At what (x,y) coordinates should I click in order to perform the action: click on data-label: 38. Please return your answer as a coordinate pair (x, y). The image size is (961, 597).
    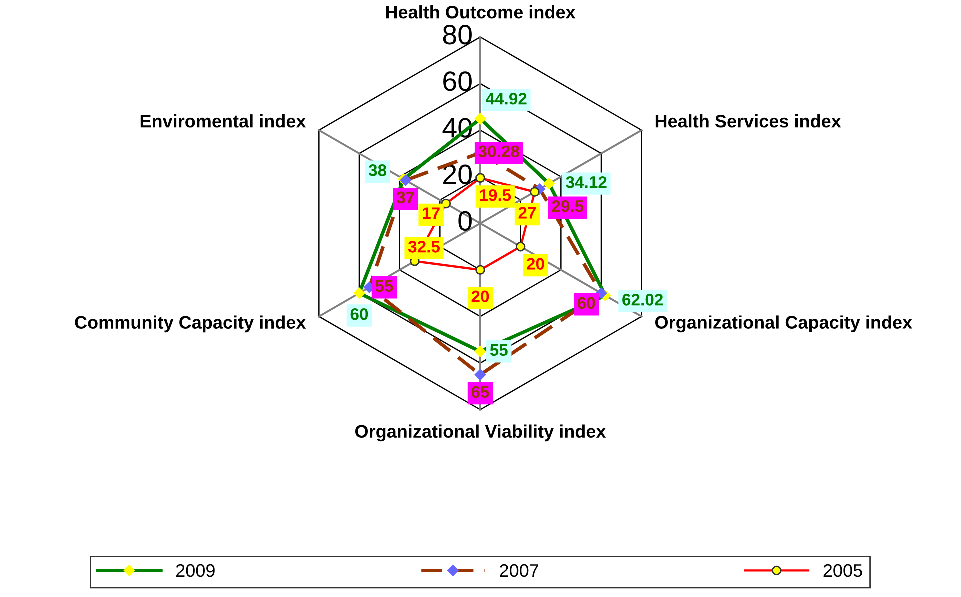
    Looking at the image, I should click on (377, 170).